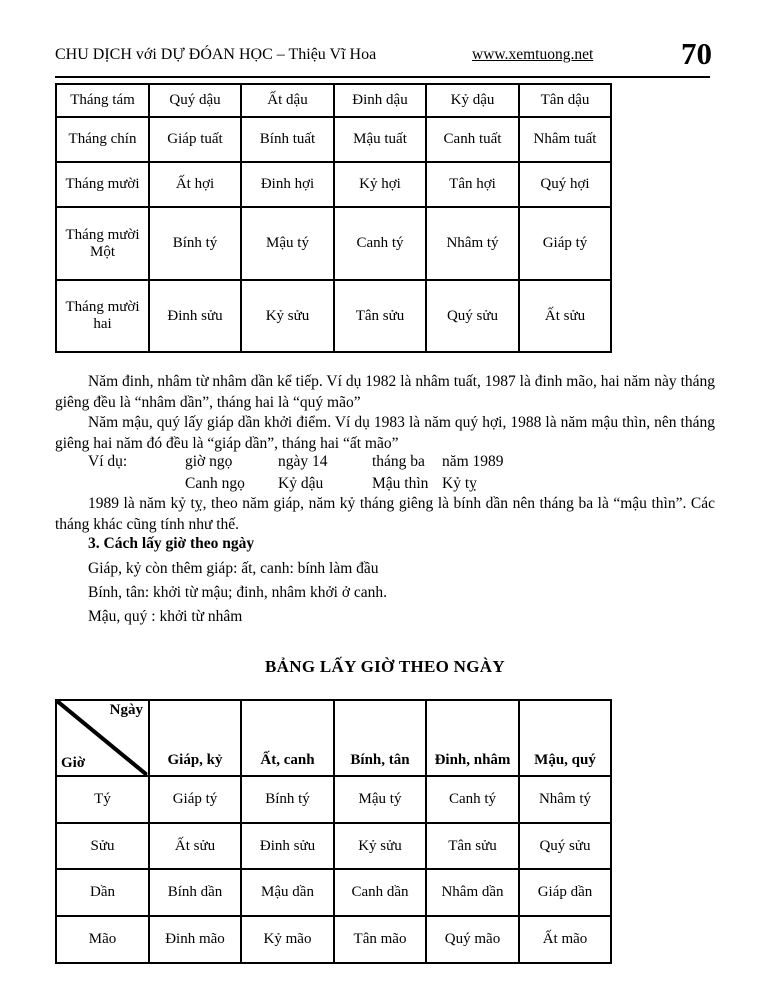 The height and width of the screenshot is (990, 765). I want to click on data-cell: Tân mão, so click(380, 939).